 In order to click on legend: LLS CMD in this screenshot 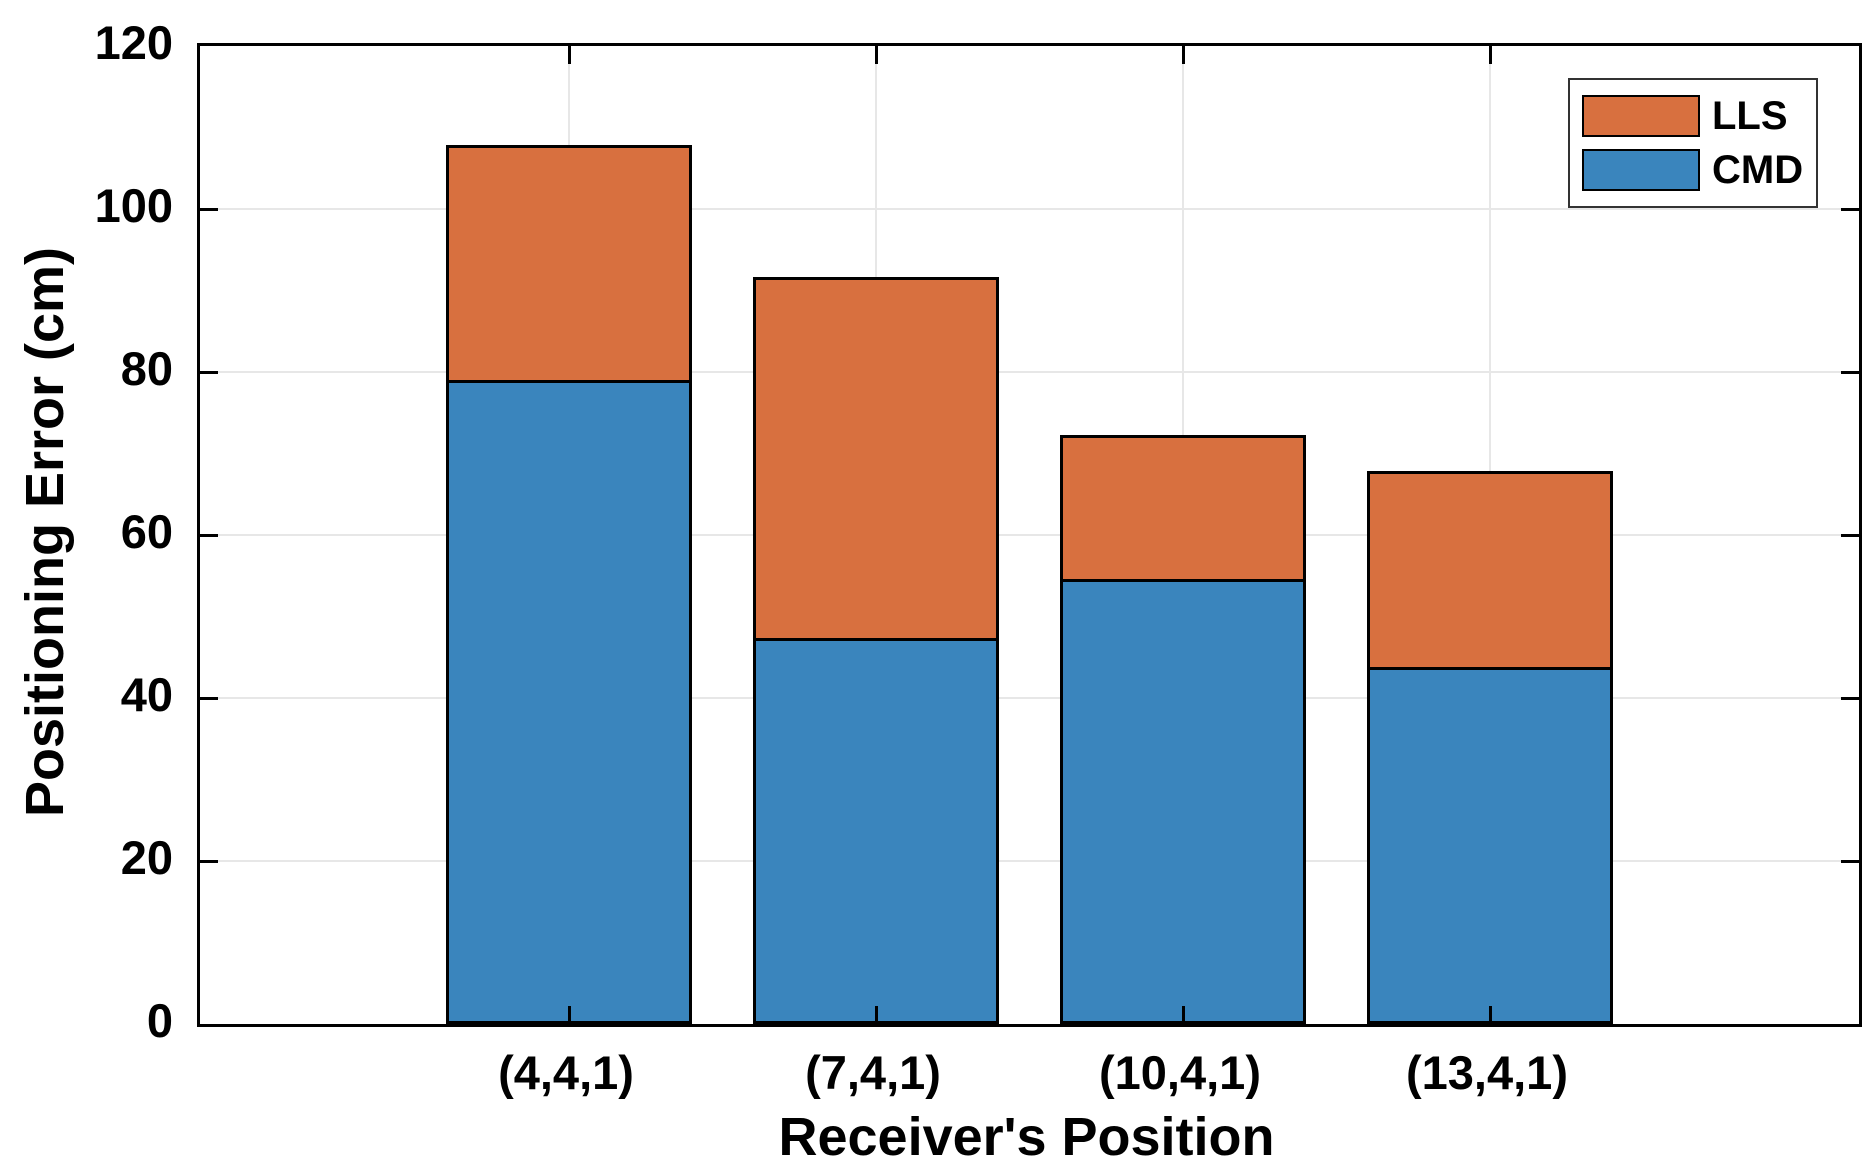, I will do `click(1693, 143)`.